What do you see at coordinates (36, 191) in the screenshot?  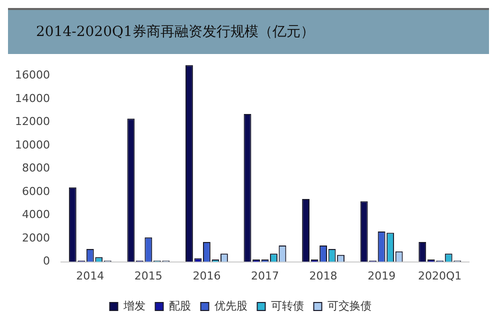 I see `y-tick-label: 6000` at bounding box center [36, 191].